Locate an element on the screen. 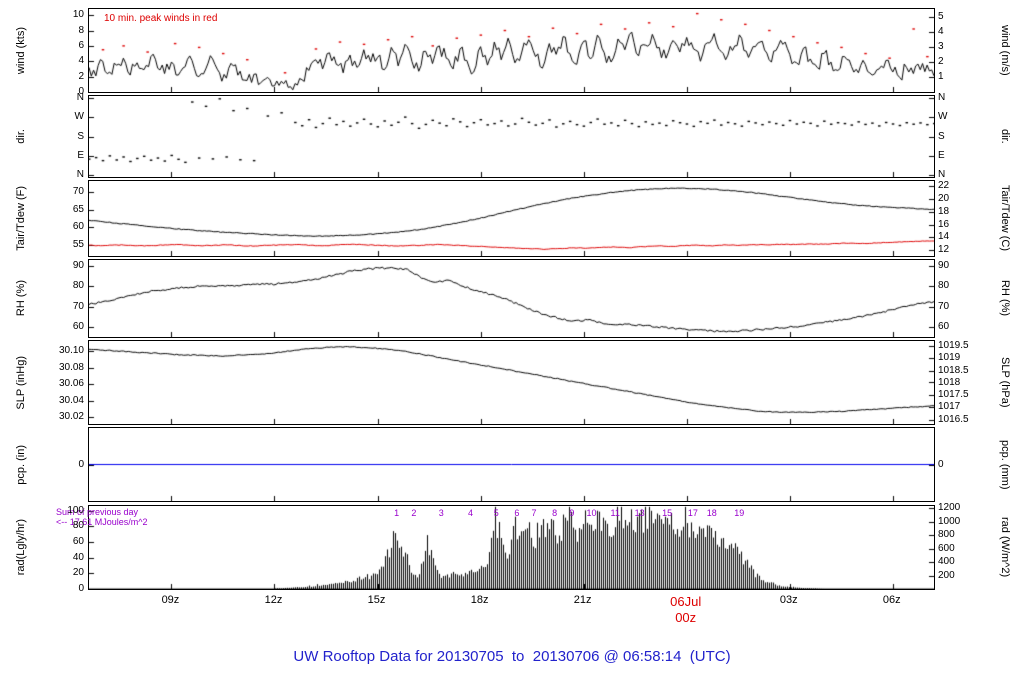 This screenshot has height=700, width=1024. temperature-plot-canvas is located at coordinates (511, 218).